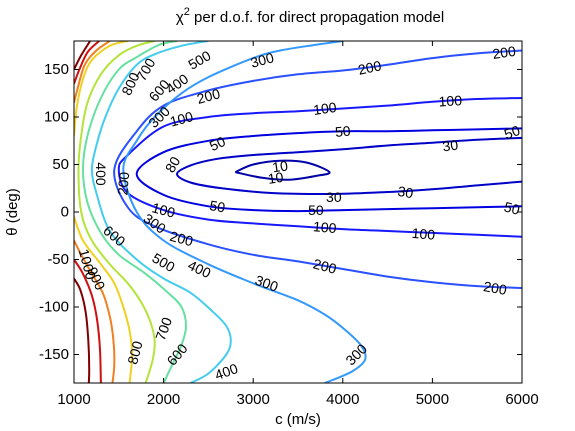 This screenshot has height=431, width=575. I want to click on contour-line-700-b, so click(104, 299).